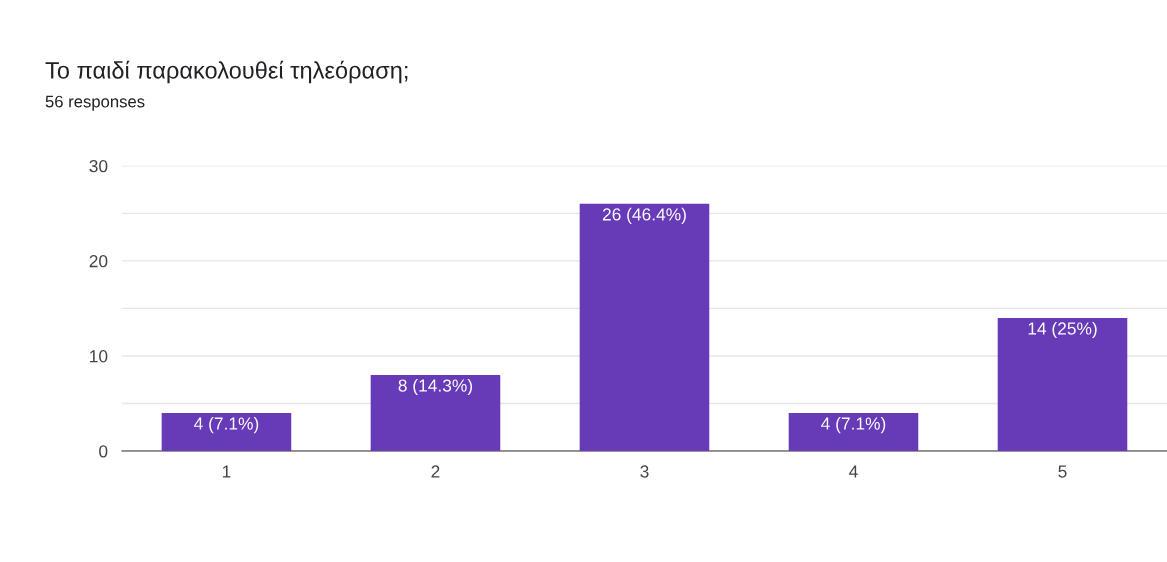 The width and height of the screenshot is (1167, 562). I want to click on y-tick-label: 10, so click(99, 356).